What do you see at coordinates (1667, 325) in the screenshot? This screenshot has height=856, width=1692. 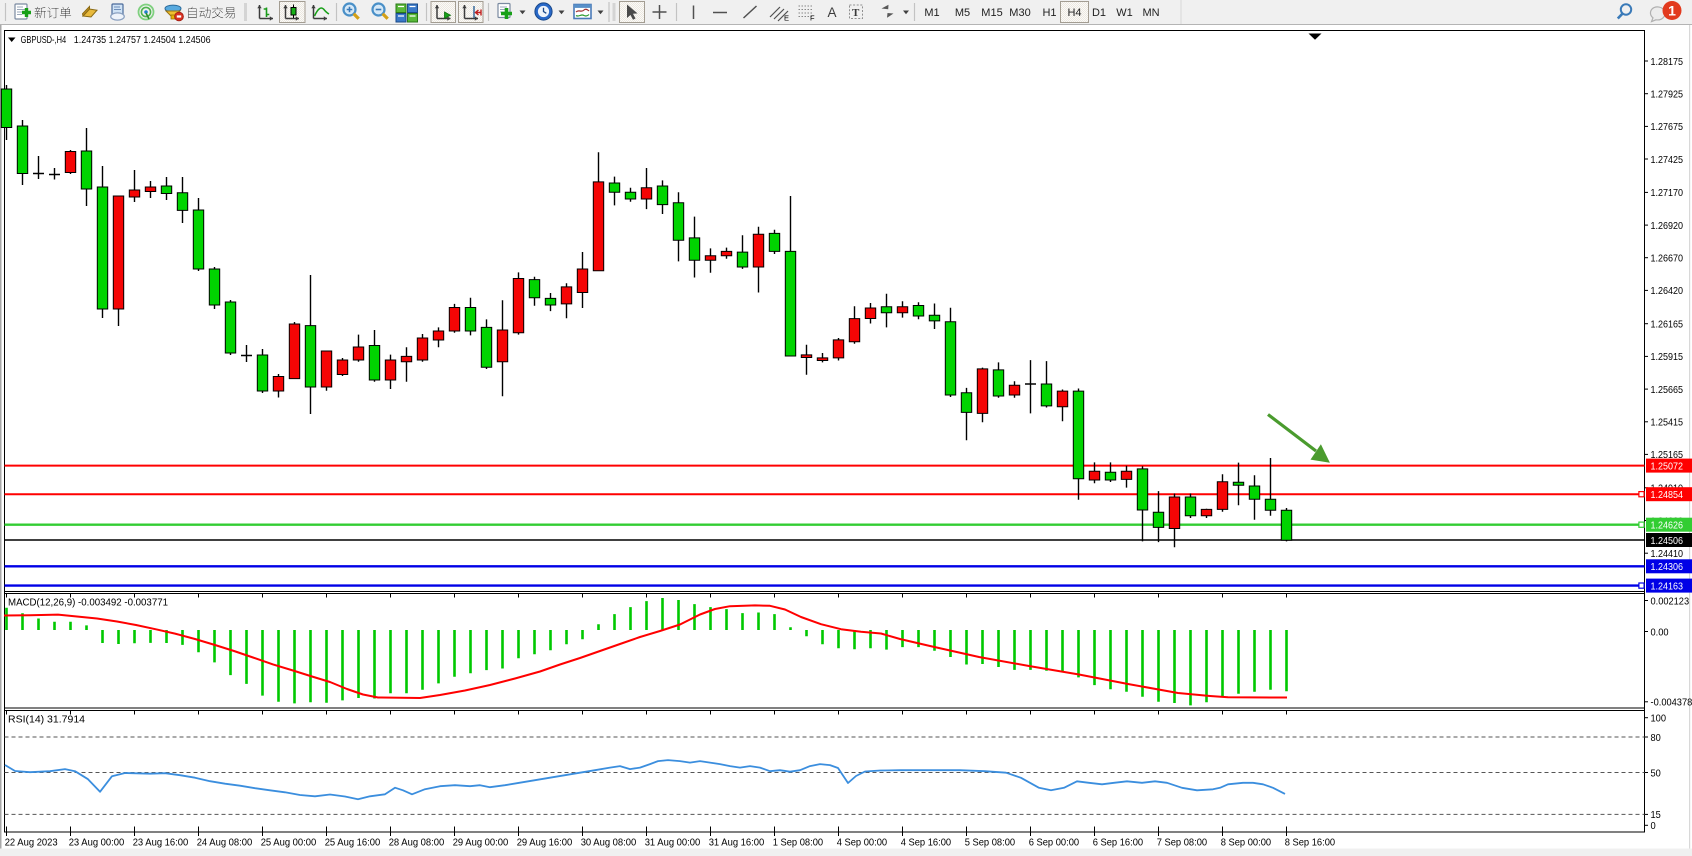 I see `svg-text: 1.26165` at bounding box center [1667, 325].